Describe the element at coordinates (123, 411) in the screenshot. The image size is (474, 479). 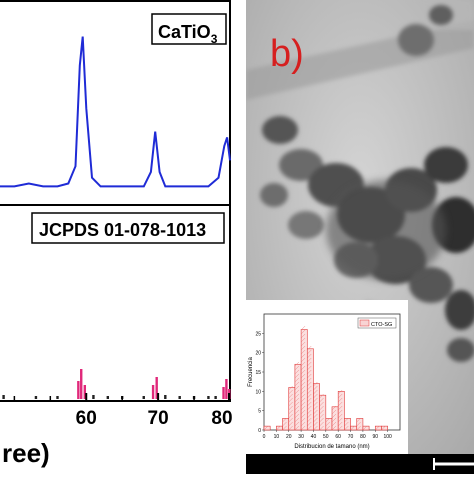
I see `xrd-tick-layer: 60 70 80` at that location.